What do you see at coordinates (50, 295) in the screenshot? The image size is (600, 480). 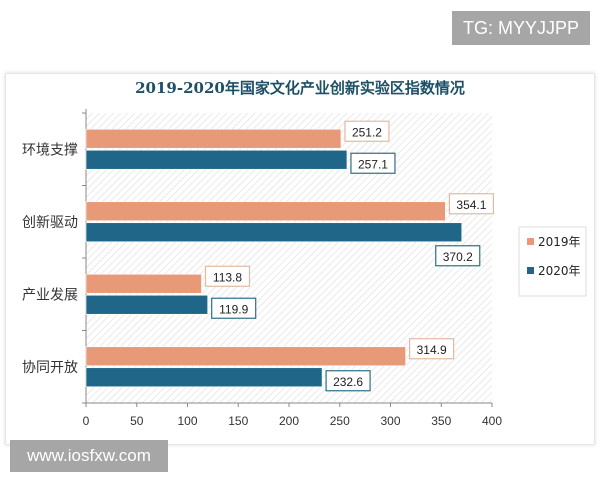 I see `category-label: 产业发展` at bounding box center [50, 295].